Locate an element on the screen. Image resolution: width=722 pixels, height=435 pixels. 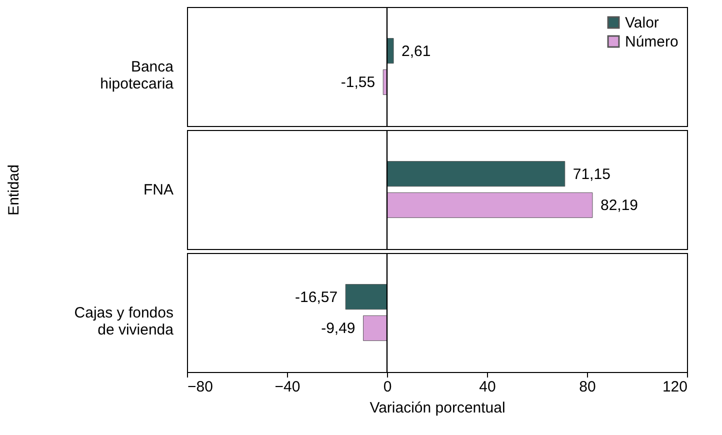
data-label: 82,19 is located at coordinates (619, 205).